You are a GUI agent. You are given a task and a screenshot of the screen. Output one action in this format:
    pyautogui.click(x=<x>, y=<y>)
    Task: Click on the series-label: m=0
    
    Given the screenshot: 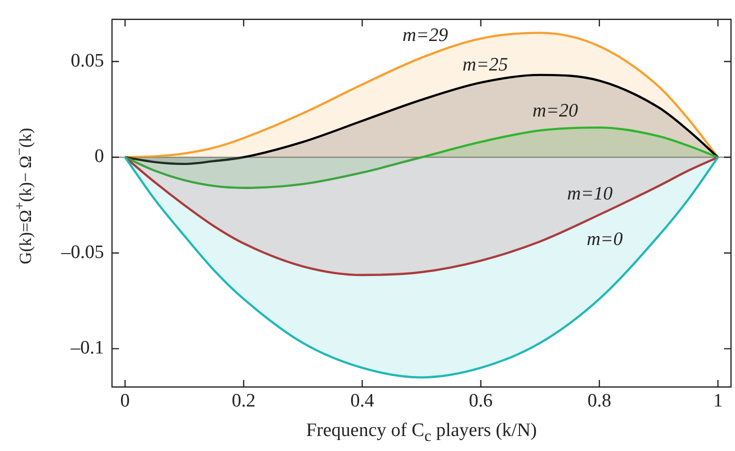 What is the action you would take?
    pyautogui.click(x=605, y=239)
    